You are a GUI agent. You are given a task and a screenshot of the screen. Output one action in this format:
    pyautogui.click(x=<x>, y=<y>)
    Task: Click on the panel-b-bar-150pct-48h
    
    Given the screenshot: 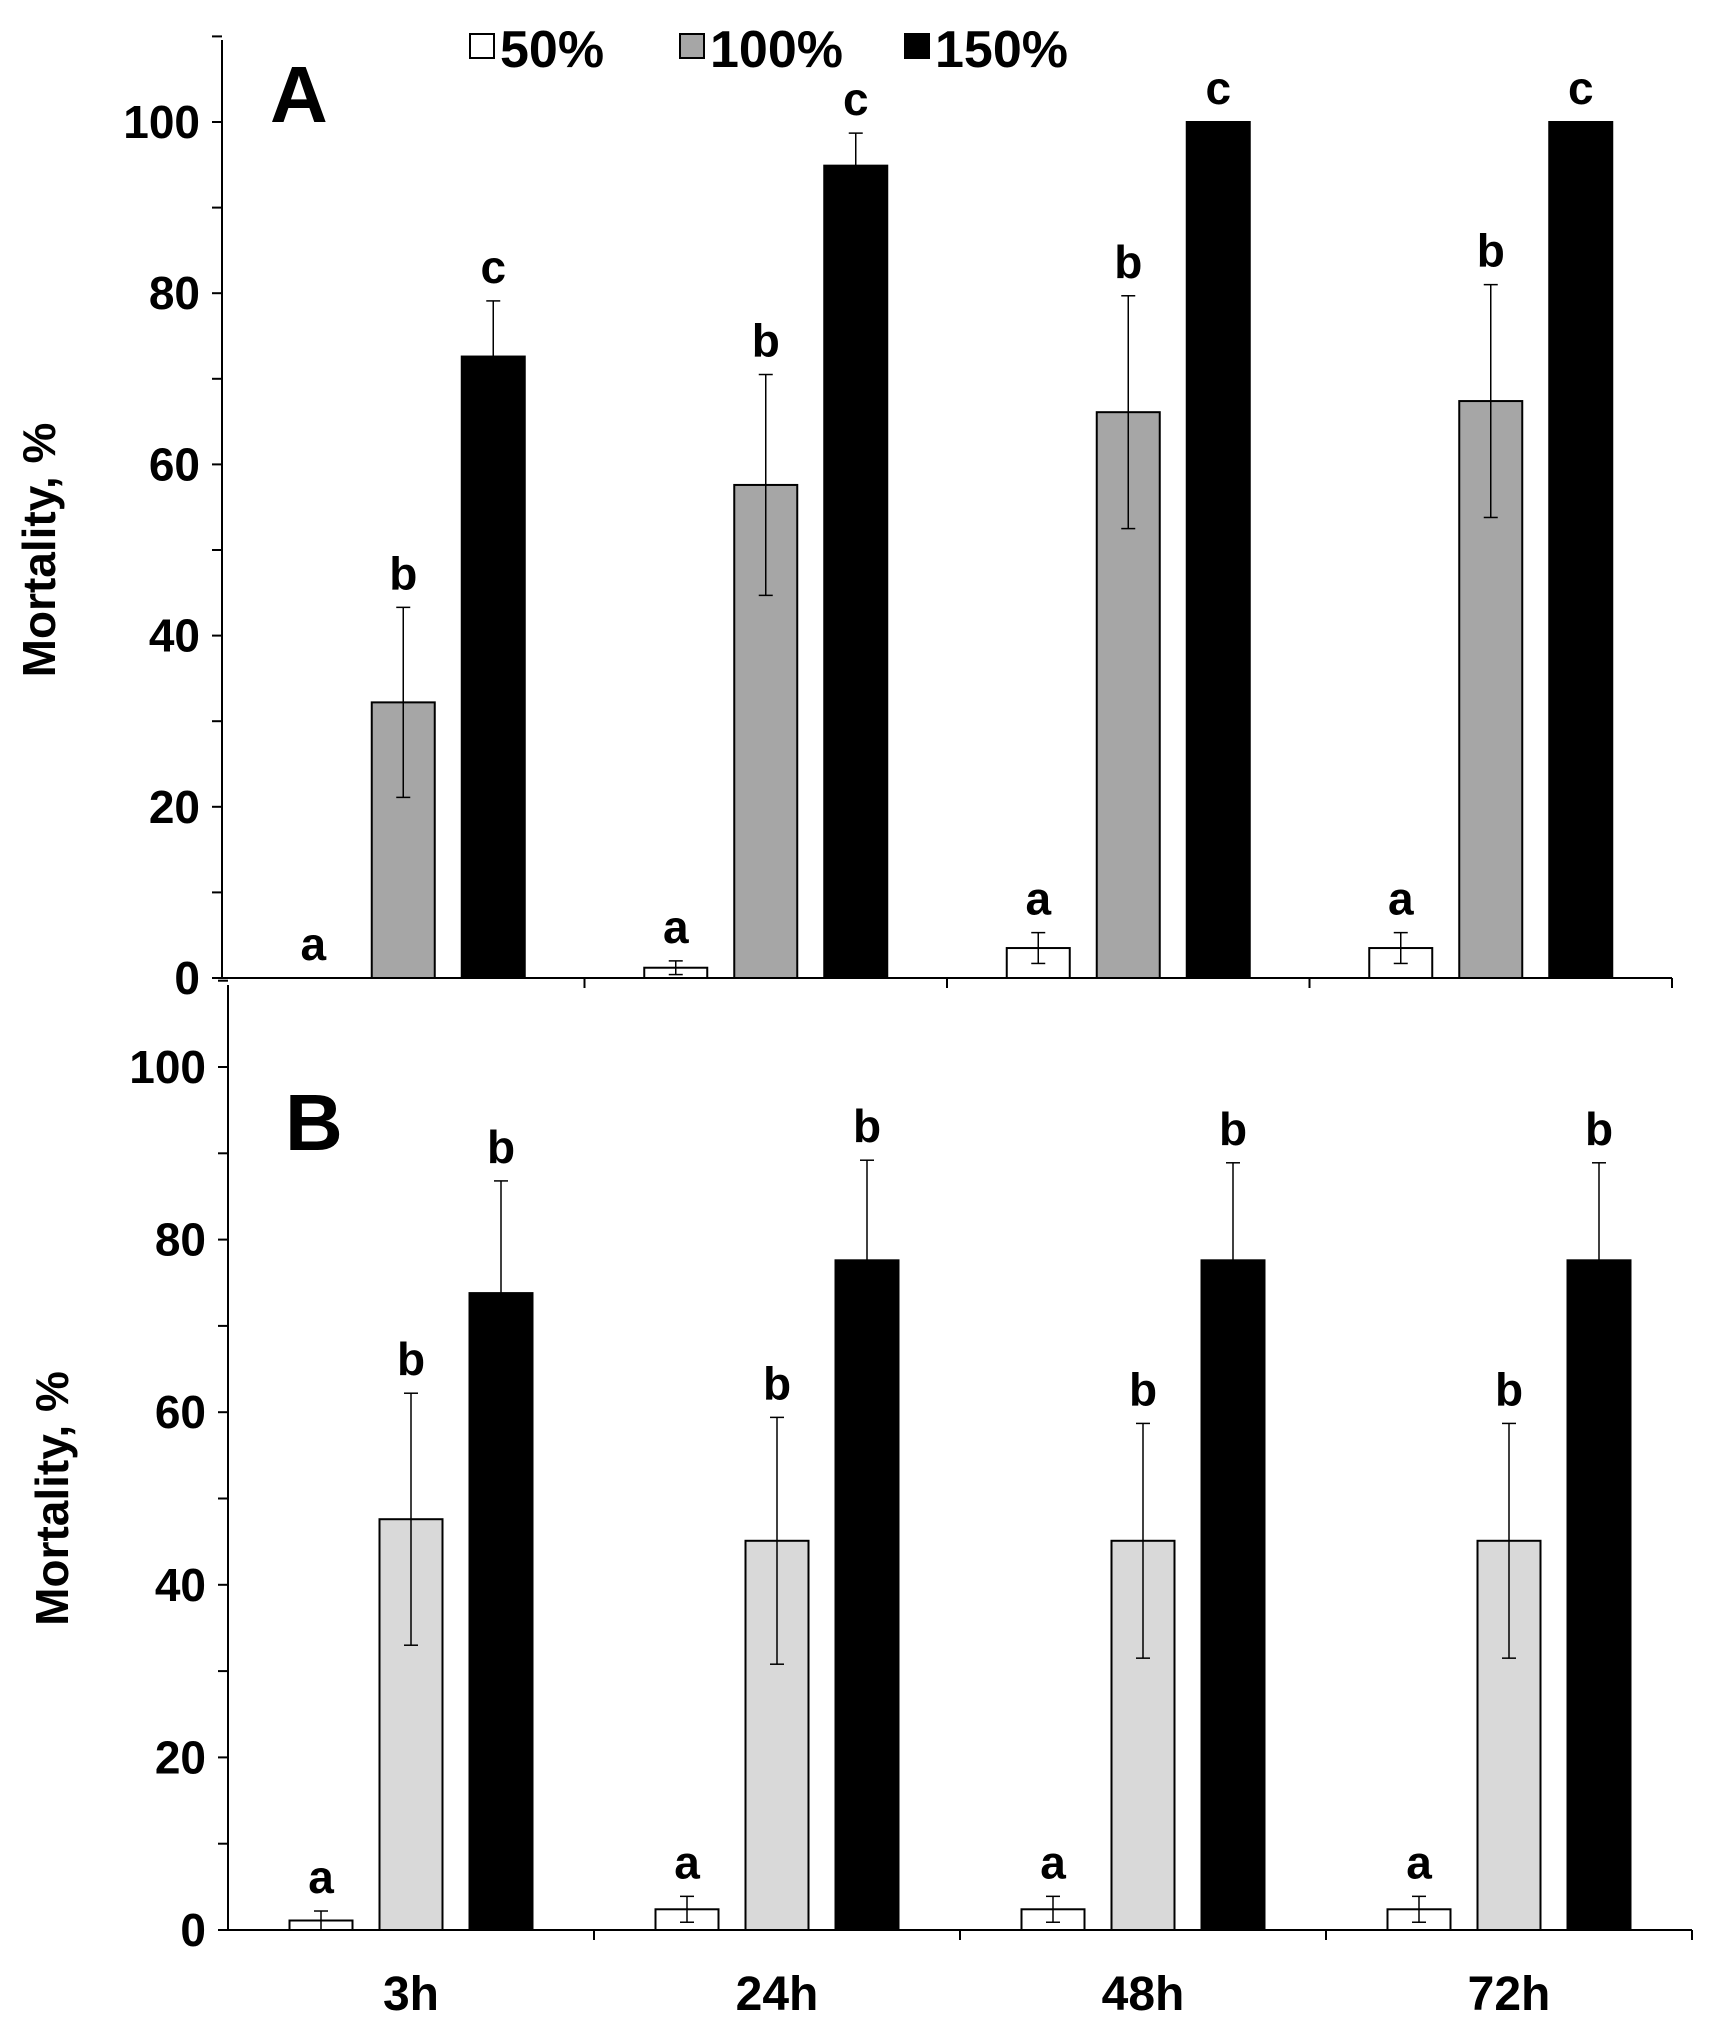 What is the action you would take?
    pyautogui.click(x=1233, y=1595)
    